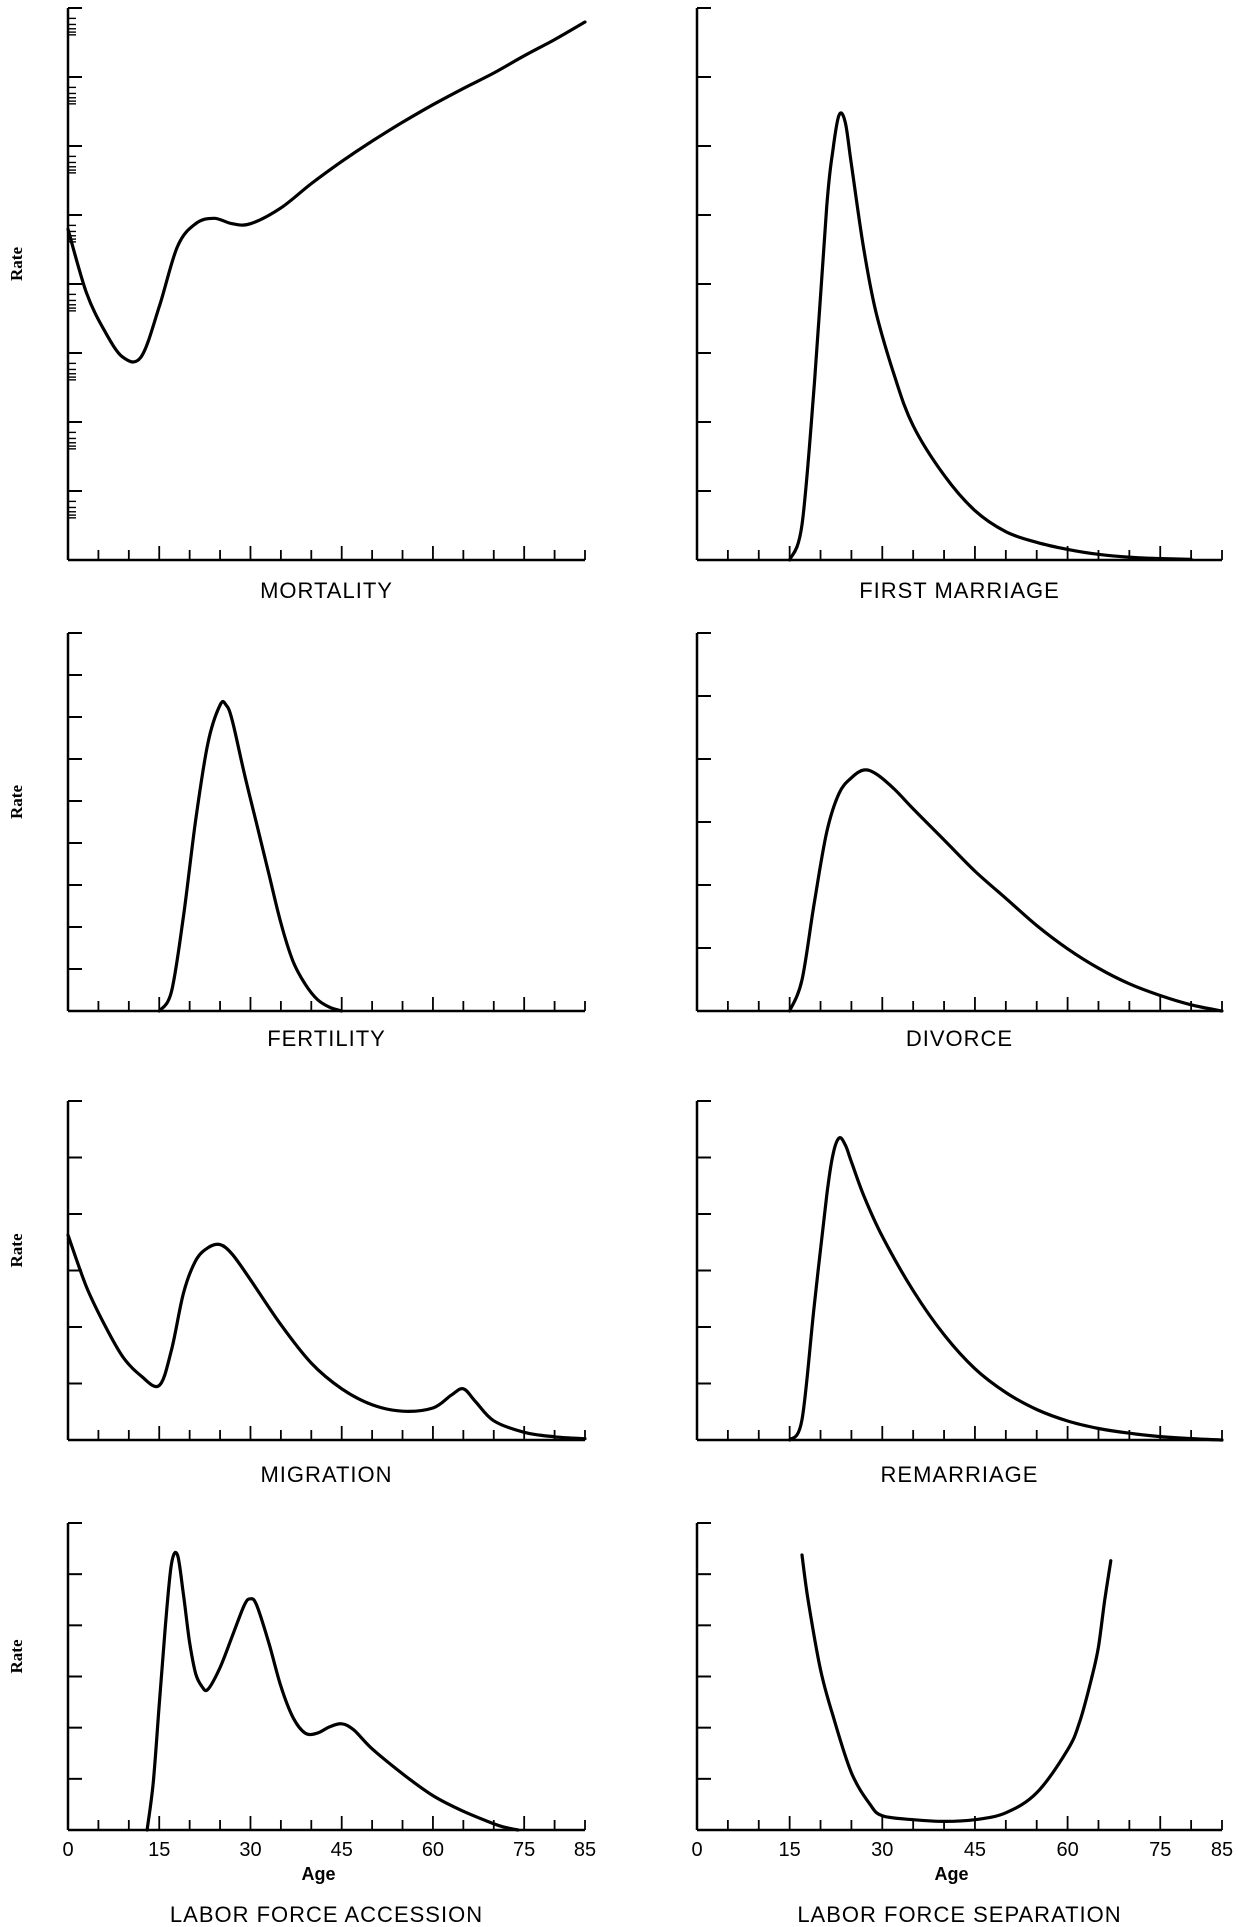  Describe the element at coordinates (959, 590) in the screenshot. I see `chart-title: FIRST MARRIAGE` at that location.